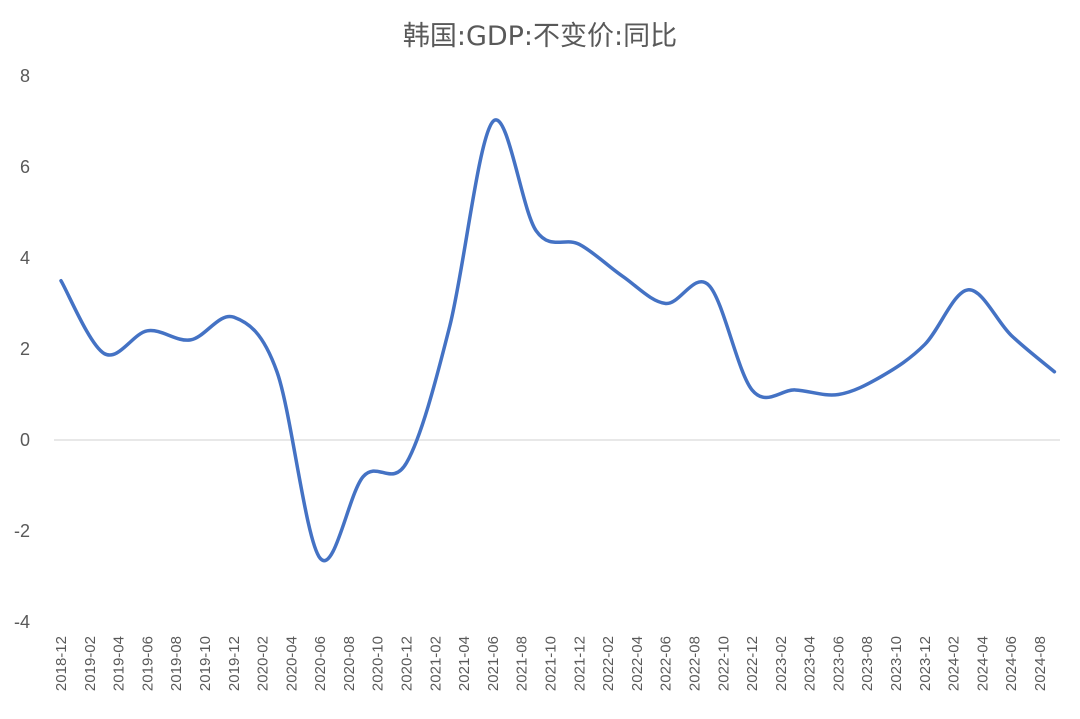  Describe the element at coordinates (1040, 663) in the screenshot. I see `x-tick-label: 2024-08` at that location.